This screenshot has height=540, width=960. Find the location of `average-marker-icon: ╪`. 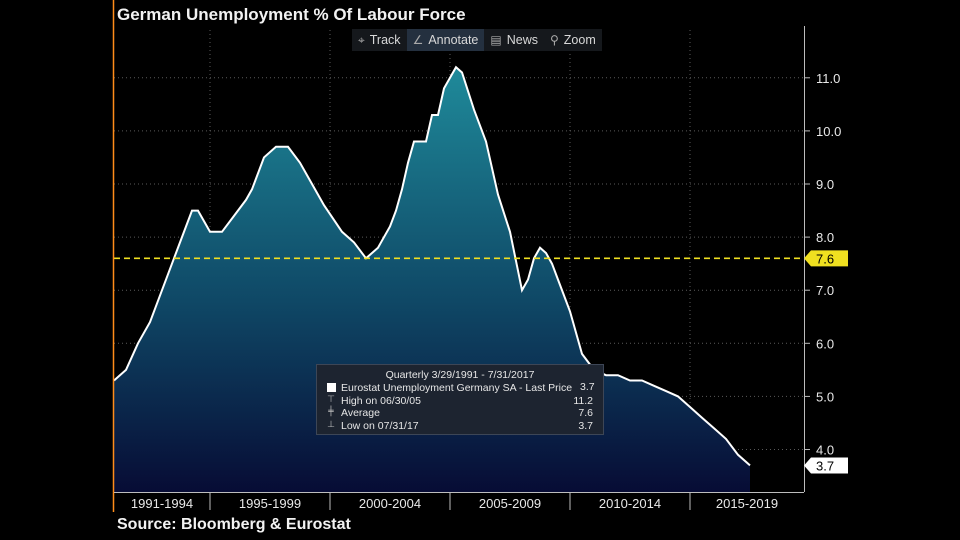

average-marker-icon: ╪ is located at coordinates (331, 412).